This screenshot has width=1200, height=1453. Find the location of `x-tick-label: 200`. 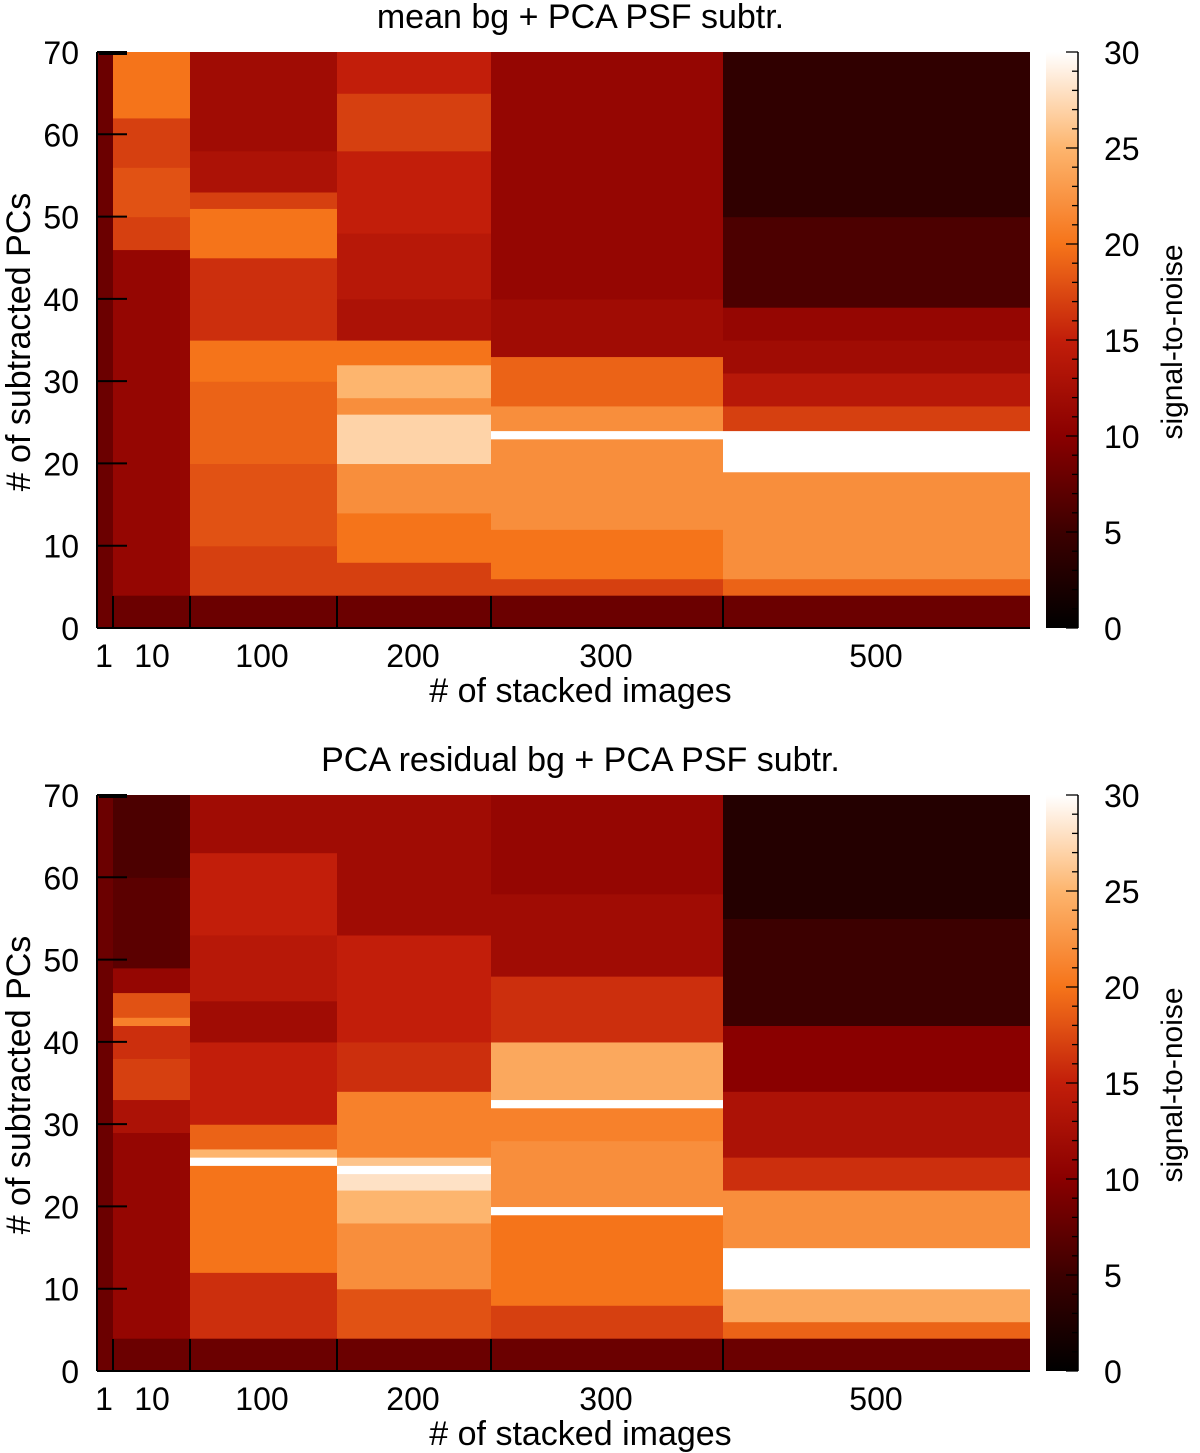

x-tick-label: 200 is located at coordinates (412, 656).